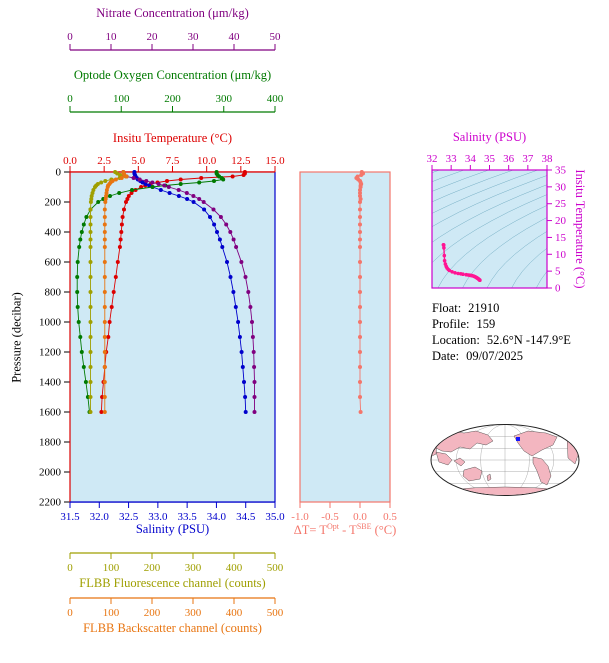  I want to click on delta-t-axis-title: ΔT= TOpt - TSBE (°C), so click(345, 530).